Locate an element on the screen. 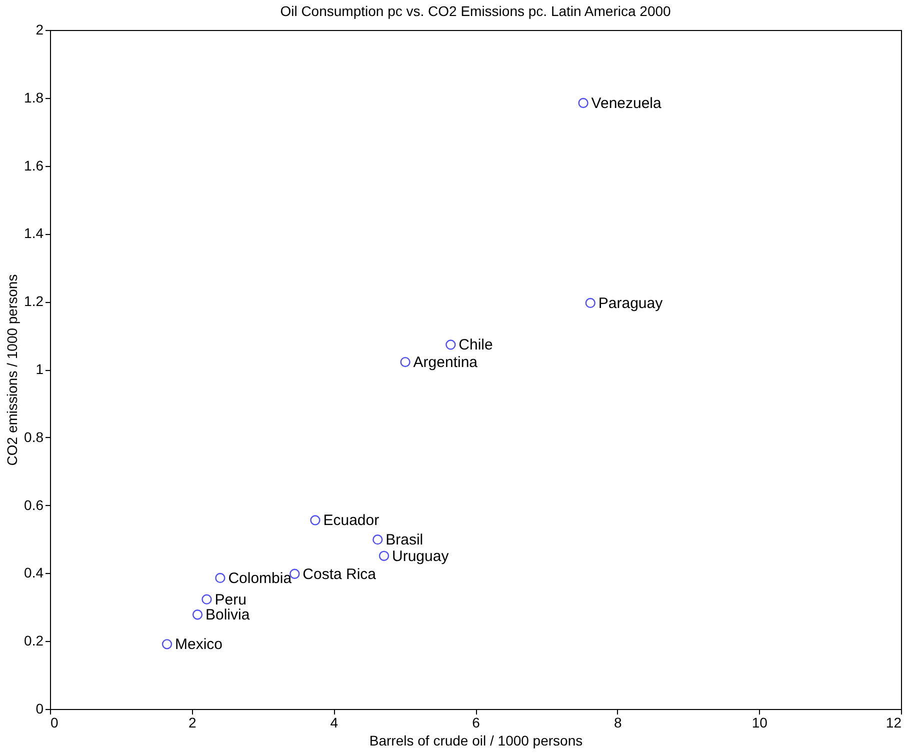  annotation: Costa Rica is located at coordinates (339, 574).